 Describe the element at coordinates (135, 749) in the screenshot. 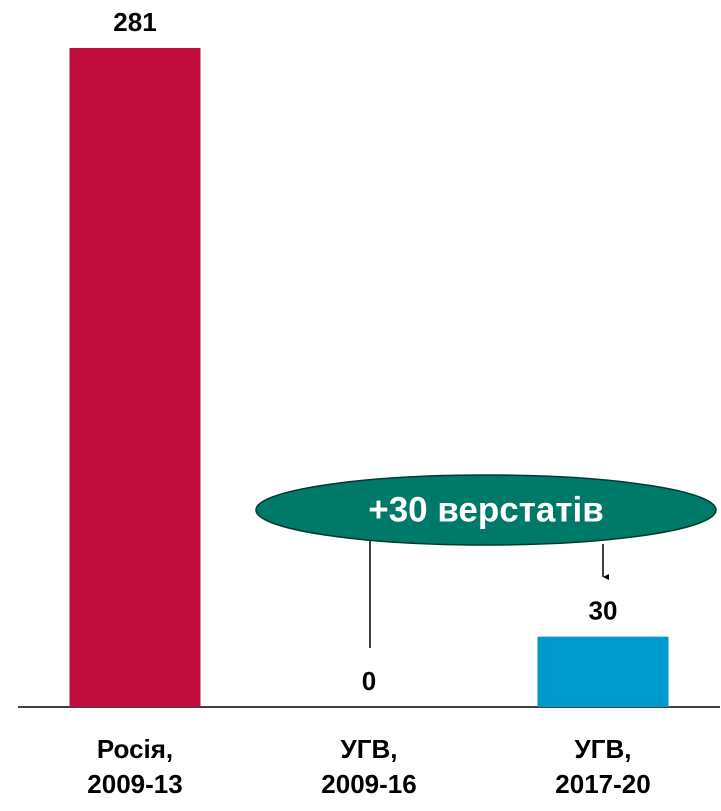

I see `x-tick-label: Росія,` at that location.